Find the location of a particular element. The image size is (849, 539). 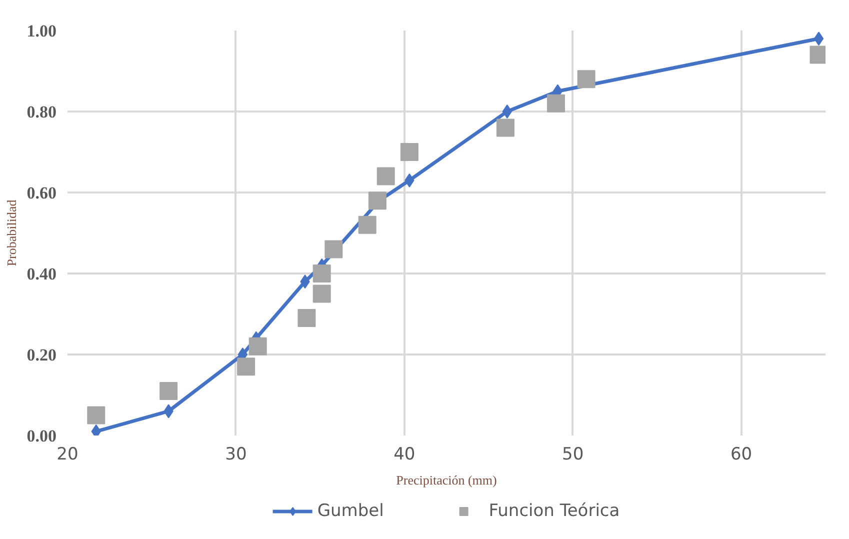

legend-label: Gumbel is located at coordinates (350, 511).